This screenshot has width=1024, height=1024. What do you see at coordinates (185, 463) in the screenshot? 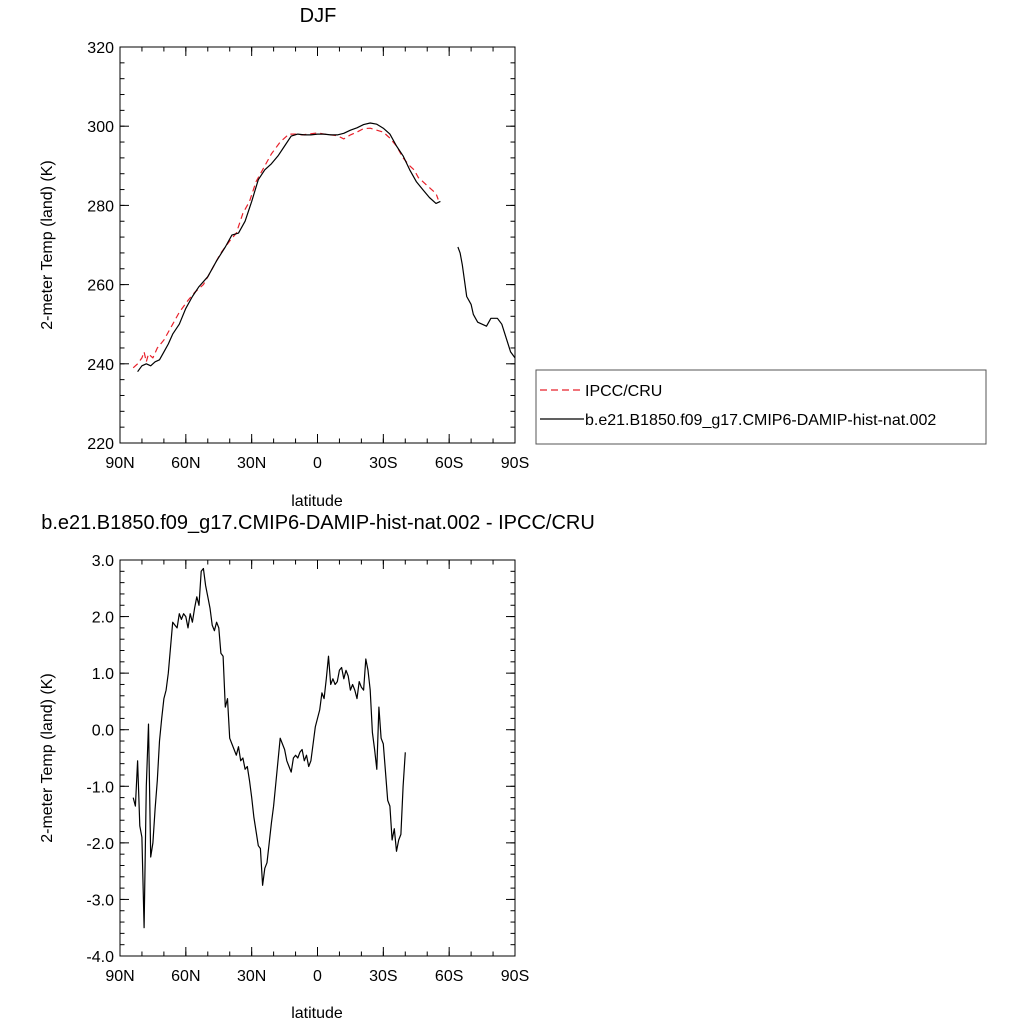
I see `top-x-tick-label: 60N` at bounding box center [185, 463].